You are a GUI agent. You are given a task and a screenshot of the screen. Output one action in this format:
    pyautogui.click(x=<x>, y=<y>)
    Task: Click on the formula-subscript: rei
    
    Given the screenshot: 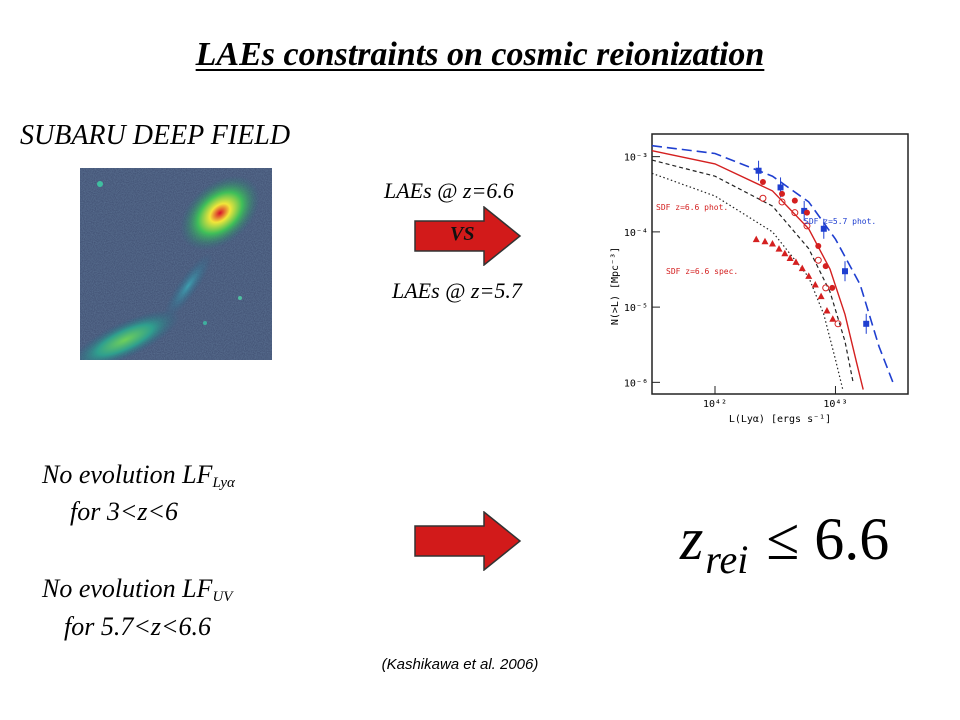 What is the action you would take?
    pyautogui.click(x=727, y=559)
    